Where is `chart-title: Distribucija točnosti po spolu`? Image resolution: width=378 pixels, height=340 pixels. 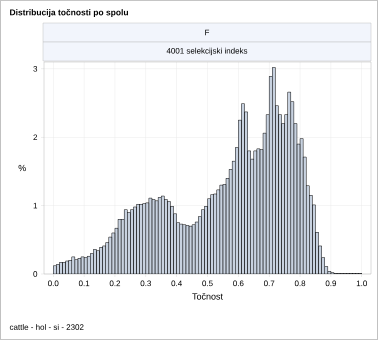 chart-title: Distribucija točnosti po spolu is located at coordinates (69, 13).